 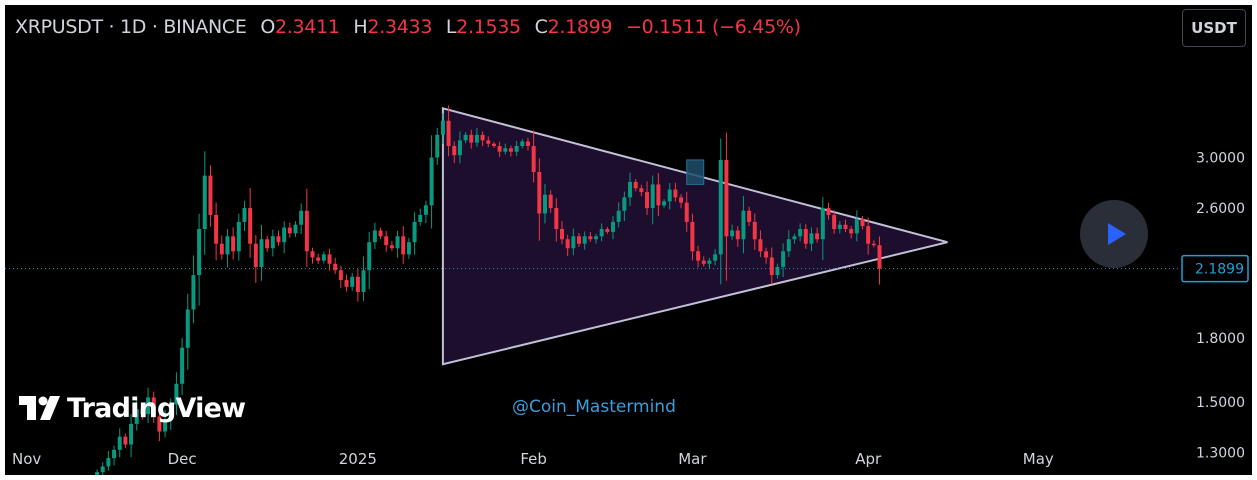 I want to click on y-axis-tick-label: 1.5000, so click(x=1220, y=403).